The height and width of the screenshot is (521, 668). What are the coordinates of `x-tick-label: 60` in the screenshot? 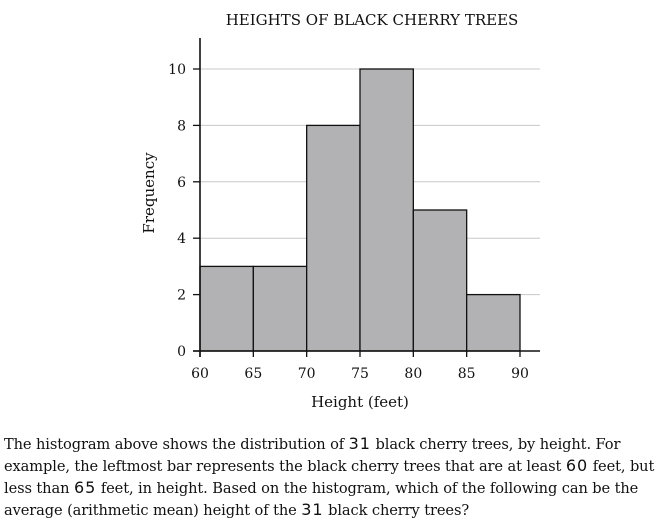 It's located at (200, 374).